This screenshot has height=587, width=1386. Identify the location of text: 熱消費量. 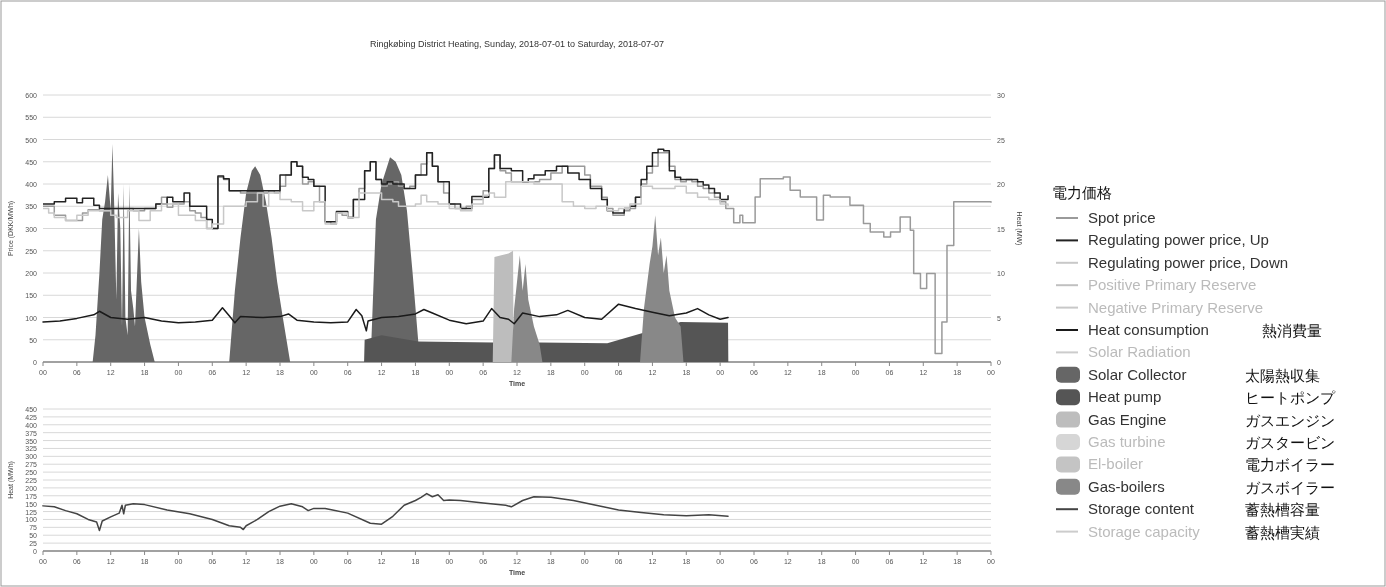
(1292, 330).